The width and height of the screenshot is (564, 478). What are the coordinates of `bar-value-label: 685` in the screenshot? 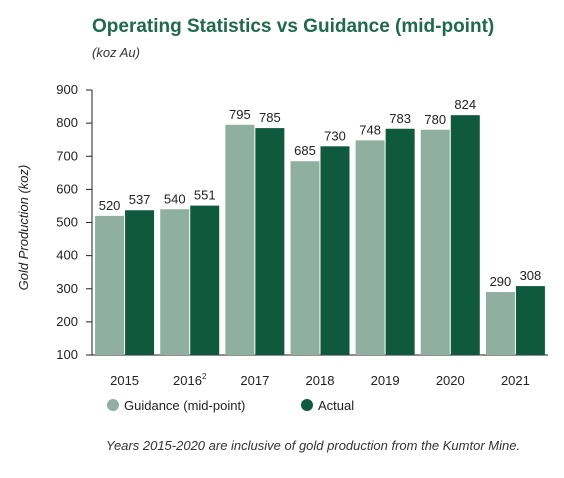 It's located at (305, 150).